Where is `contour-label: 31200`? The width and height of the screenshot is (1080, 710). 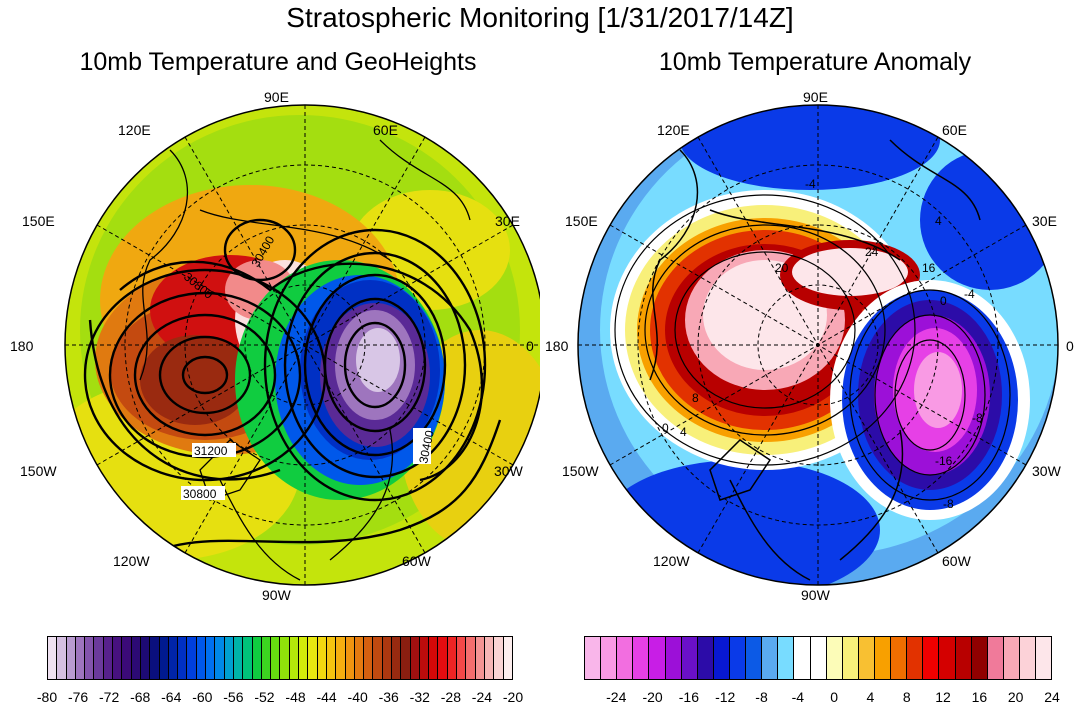 contour-label: 31200 is located at coordinates (211, 451).